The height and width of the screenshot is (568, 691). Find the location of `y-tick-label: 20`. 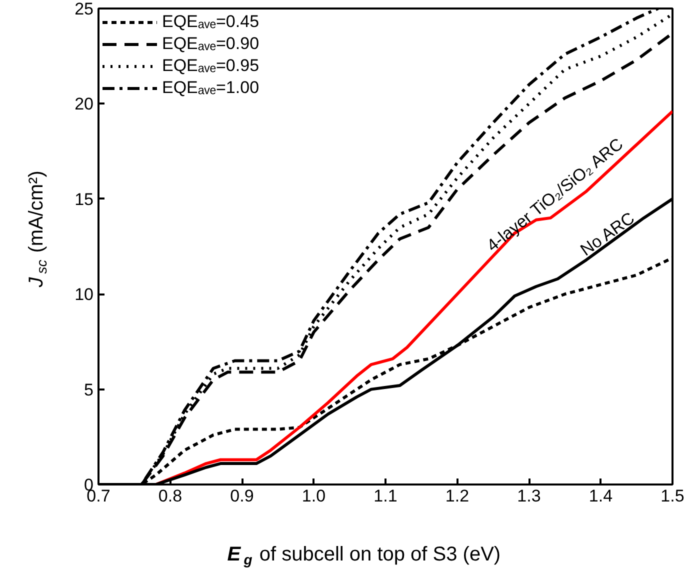

y-tick-label: 20 is located at coordinates (84, 104).